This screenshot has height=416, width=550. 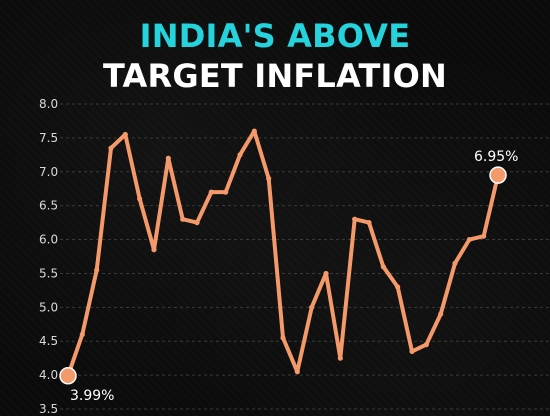 What do you see at coordinates (48, 307) in the screenshot?
I see `y-tick-label: 5.0` at bounding box center [48, 307].